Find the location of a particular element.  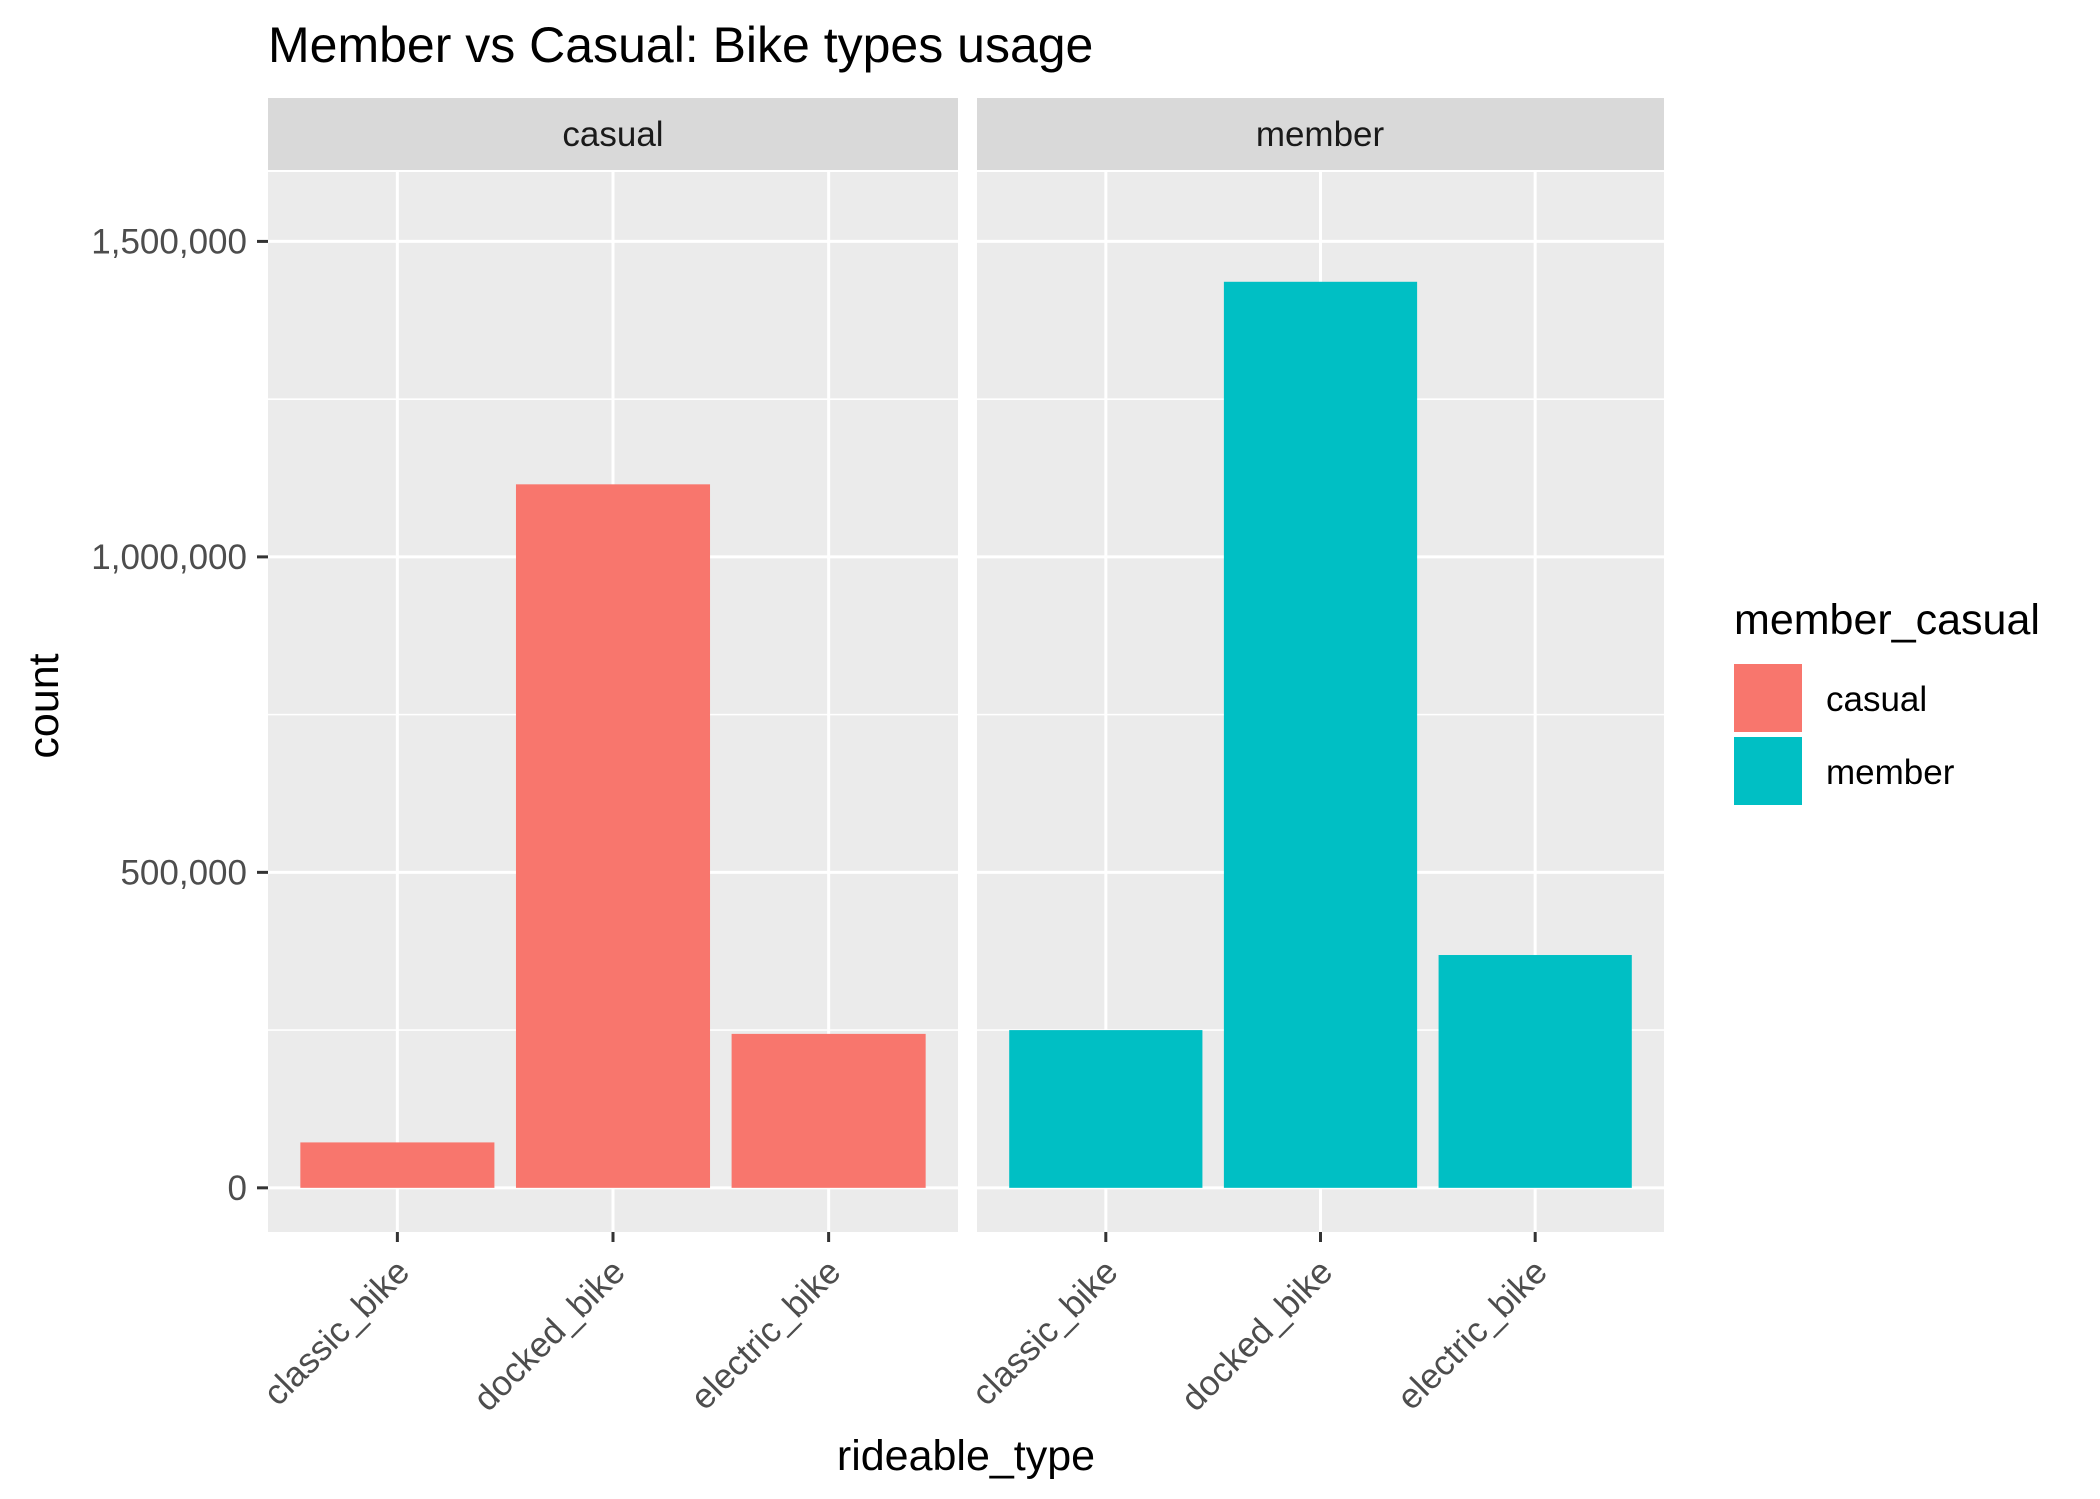

y-axis-title: count is located at coordinates (44, 705).